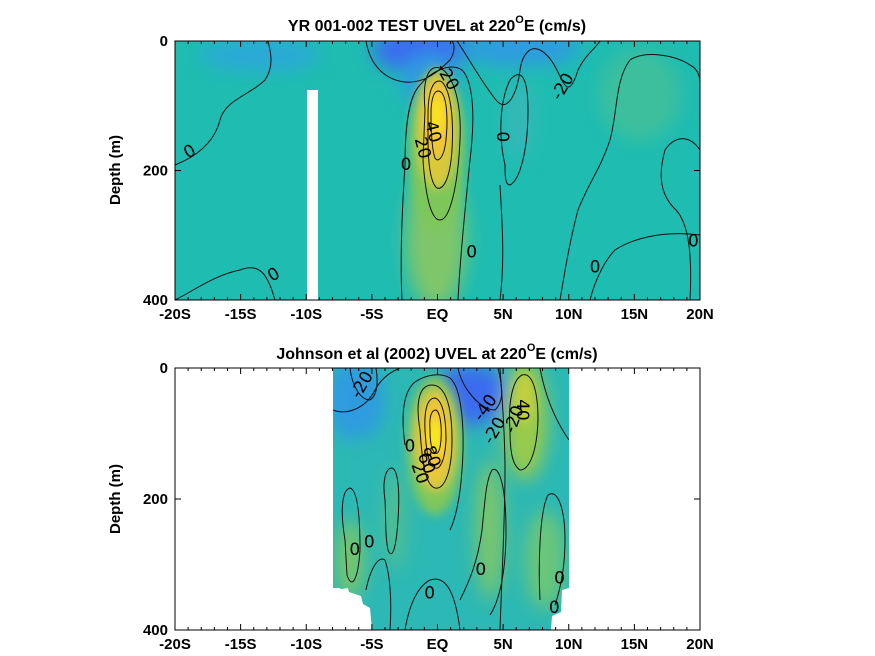  What do you see at coordinates (437, 24) in the screenshot?
I see `panel-1-title: YR 001-002 TEST UVEL at 220OE (cm/s)` at bounding box center [437, 24].